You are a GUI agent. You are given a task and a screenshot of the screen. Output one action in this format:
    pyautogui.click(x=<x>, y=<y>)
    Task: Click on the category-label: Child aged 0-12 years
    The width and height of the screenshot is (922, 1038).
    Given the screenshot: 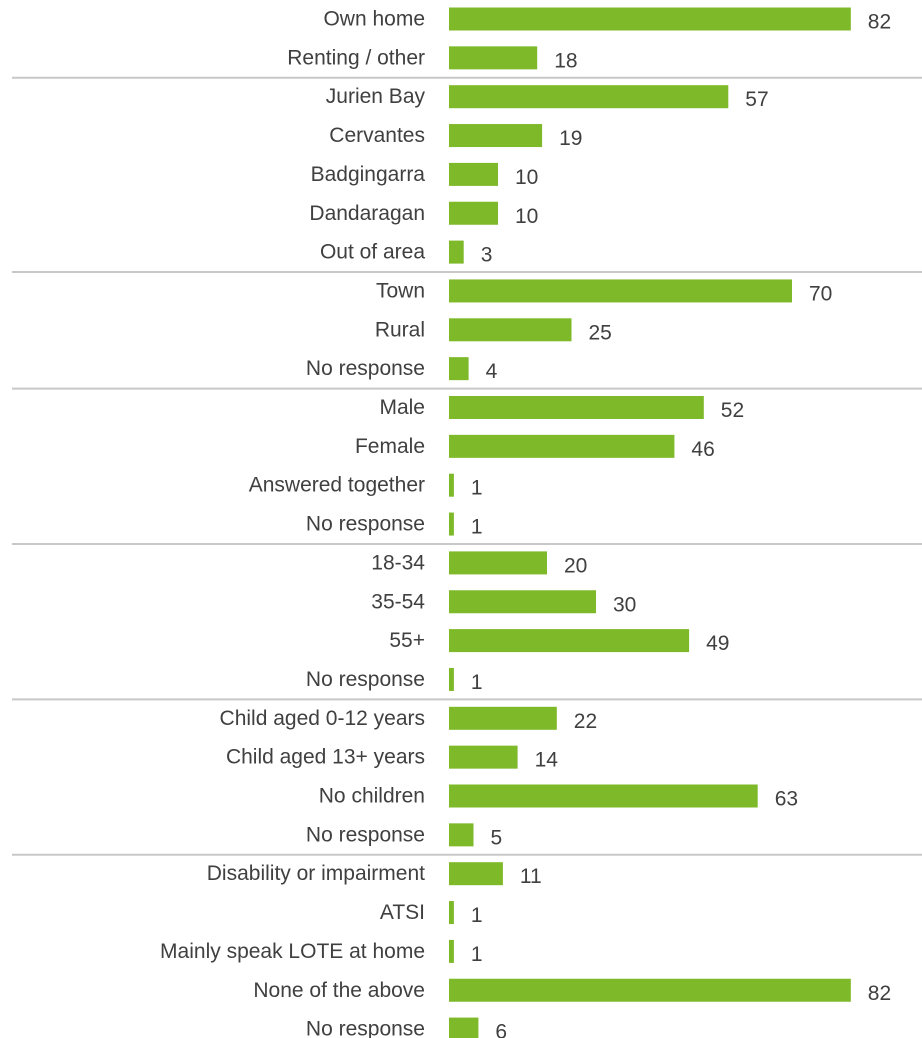 What is the action you would take?
    pyautogui.click(x=322, y=718)
    